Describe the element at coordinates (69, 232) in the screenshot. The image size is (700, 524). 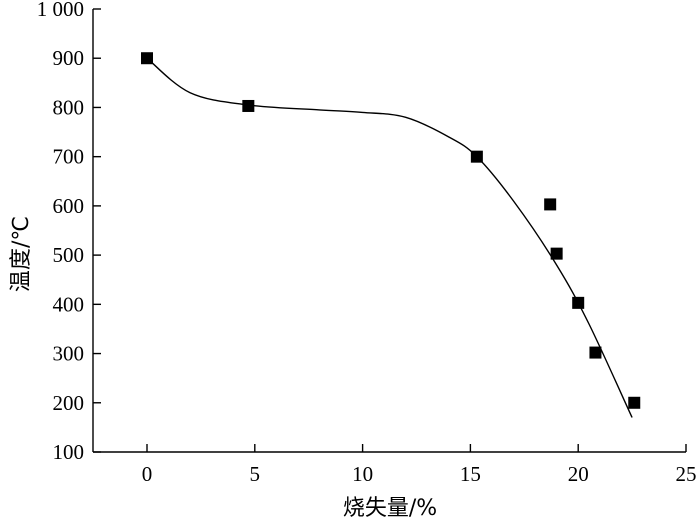
I see `y-ticks: 100 200 300 400 500 600 700 800 900 1 000` at that location.